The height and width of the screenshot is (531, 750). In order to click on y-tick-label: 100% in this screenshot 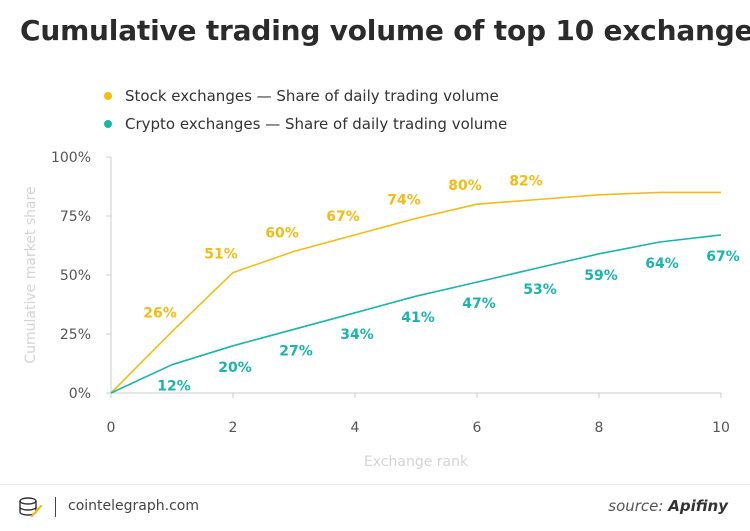, I will do `click(71, 158)`.